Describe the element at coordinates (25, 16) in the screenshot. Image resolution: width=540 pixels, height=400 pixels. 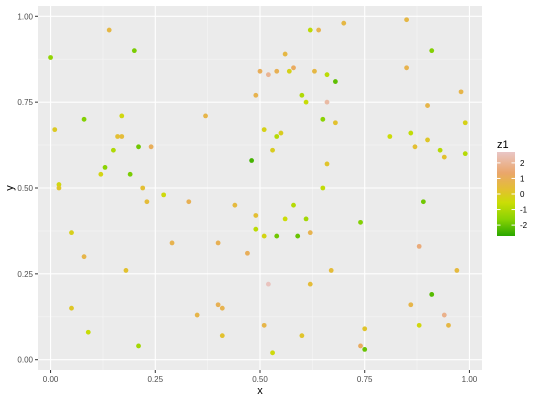
I see `y-tick-label: 1.00` at that location.